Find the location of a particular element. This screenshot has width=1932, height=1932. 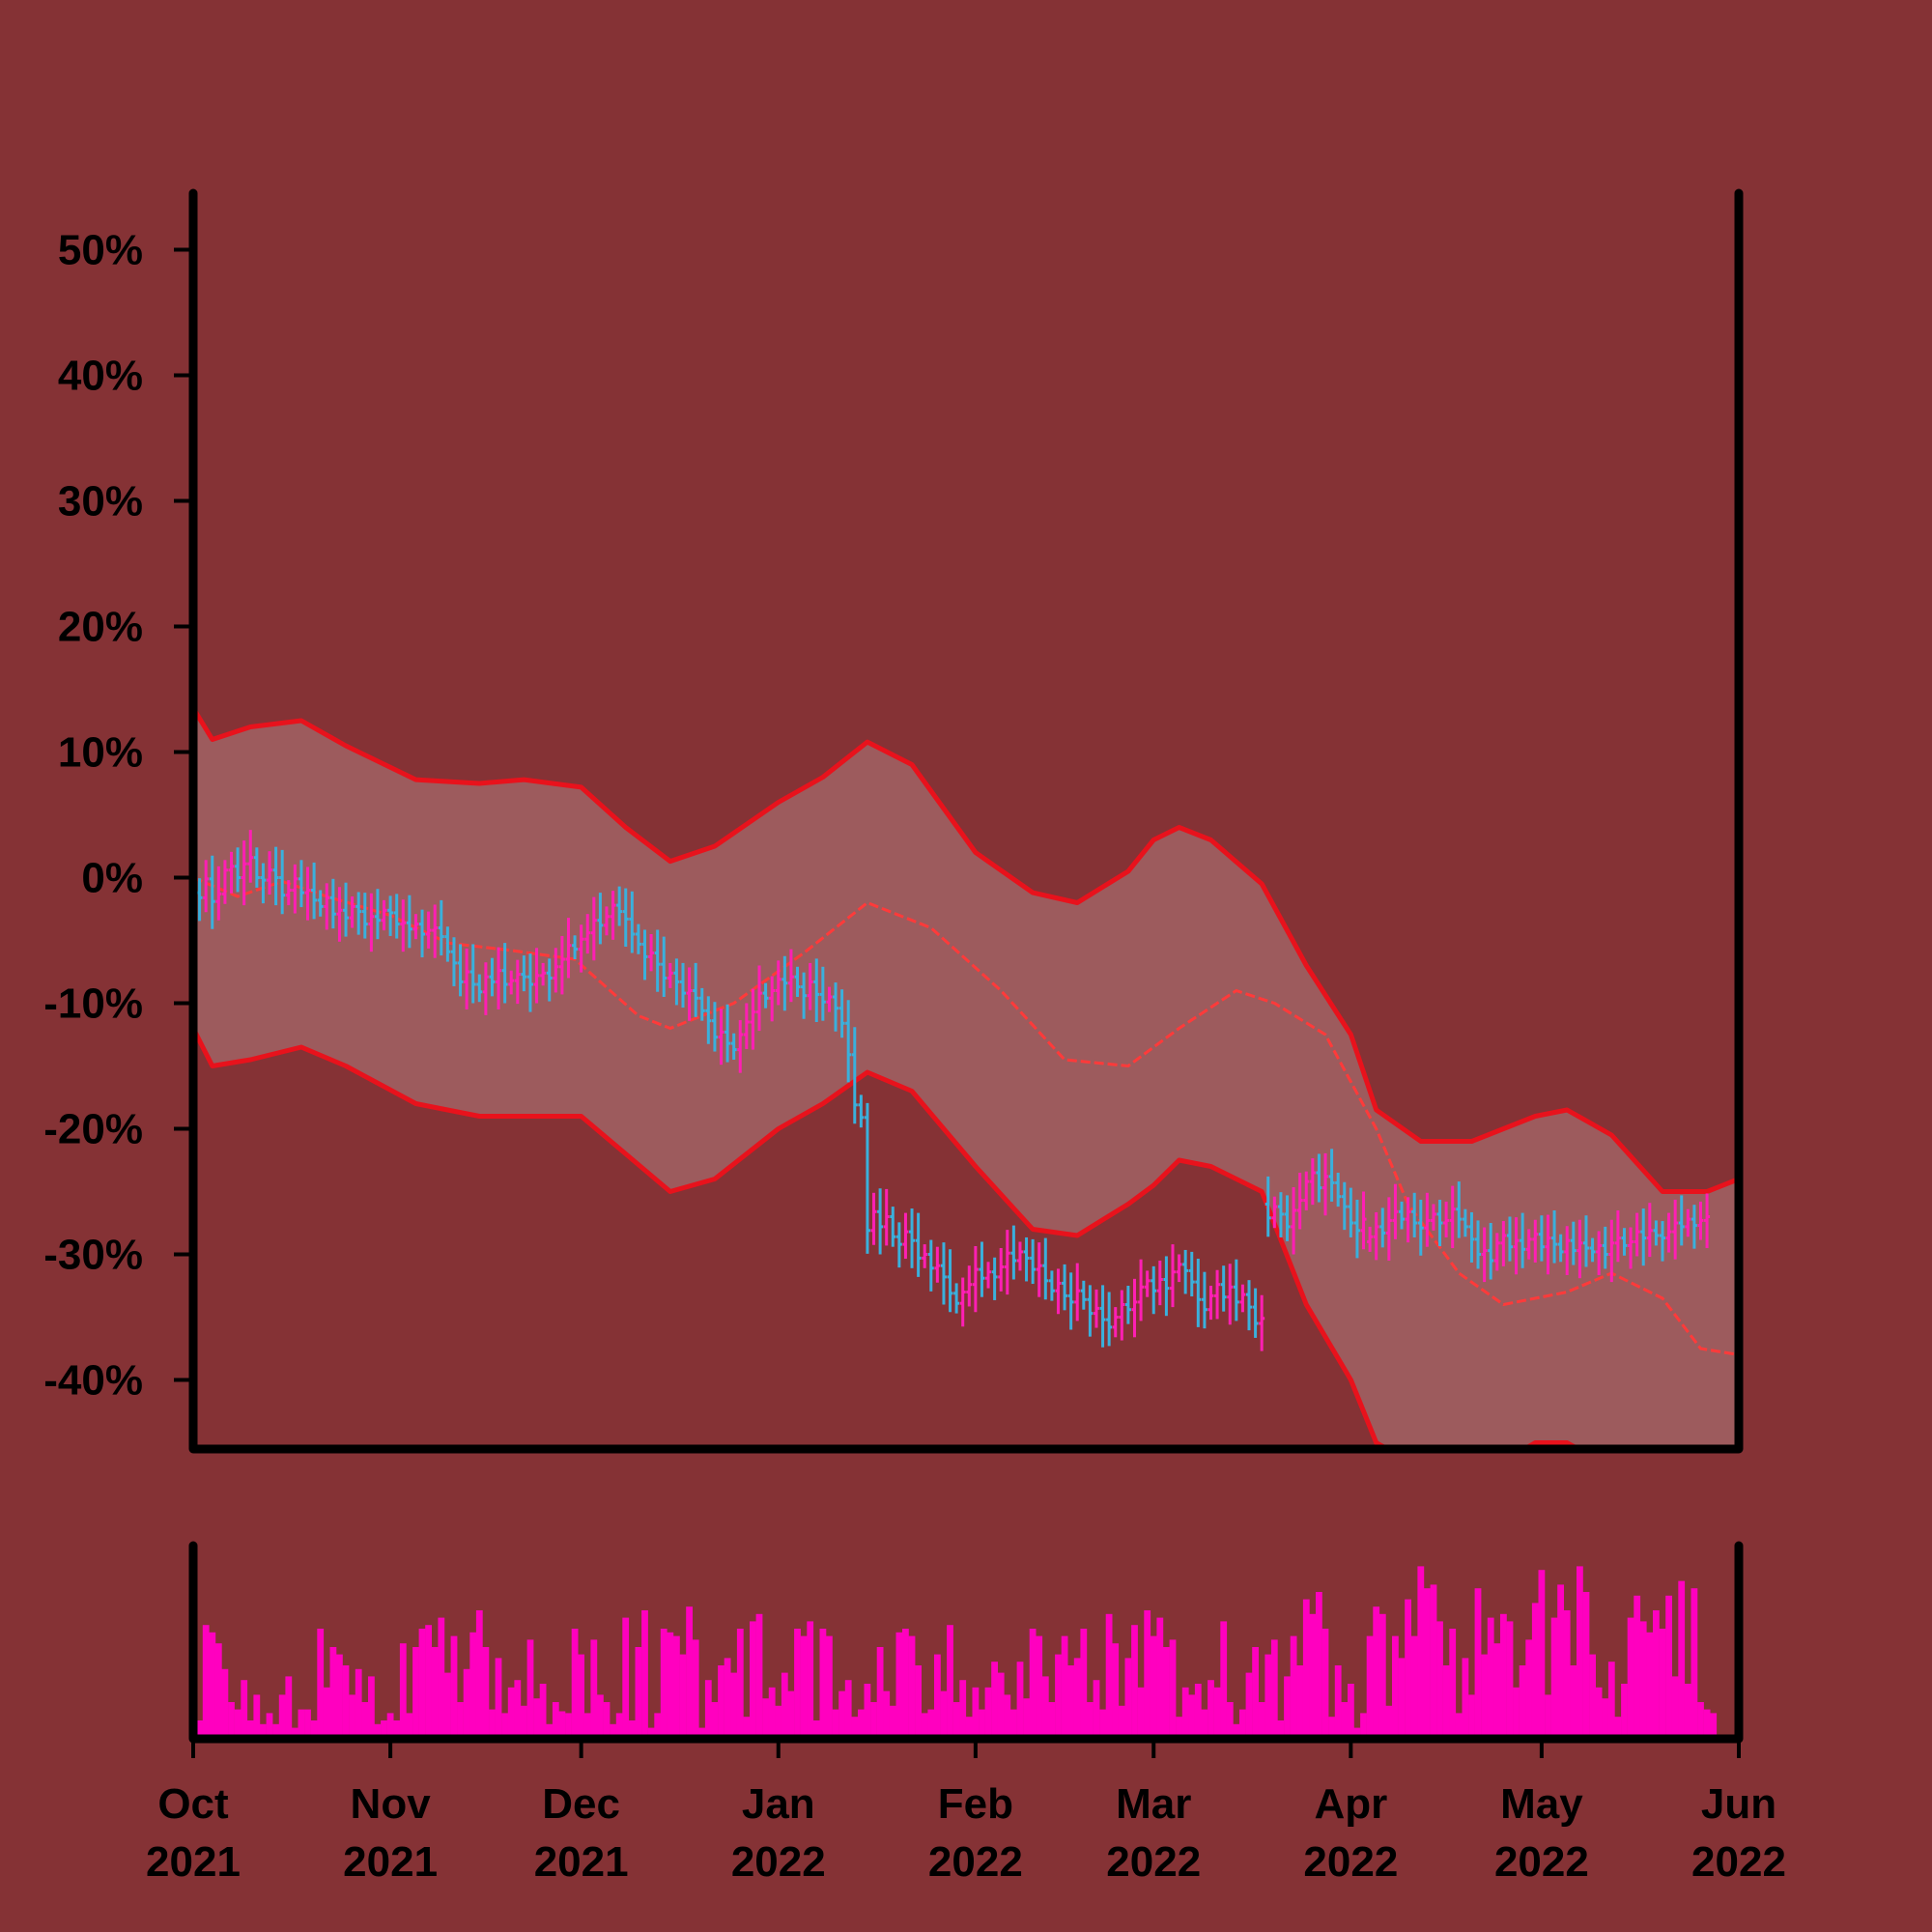

y-tick-label: 50% is located at coordinates (100, 250).